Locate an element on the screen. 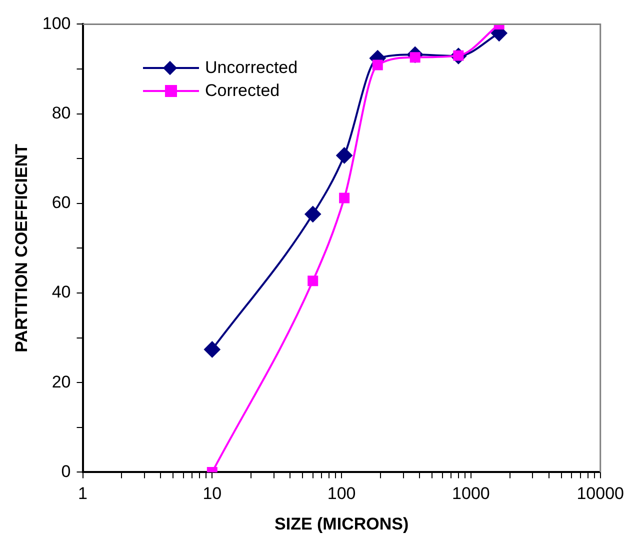 Image resolution: width=638 pixels, height=547 pixels. y-tick-label: 20 is located at coordinates (61, 382).